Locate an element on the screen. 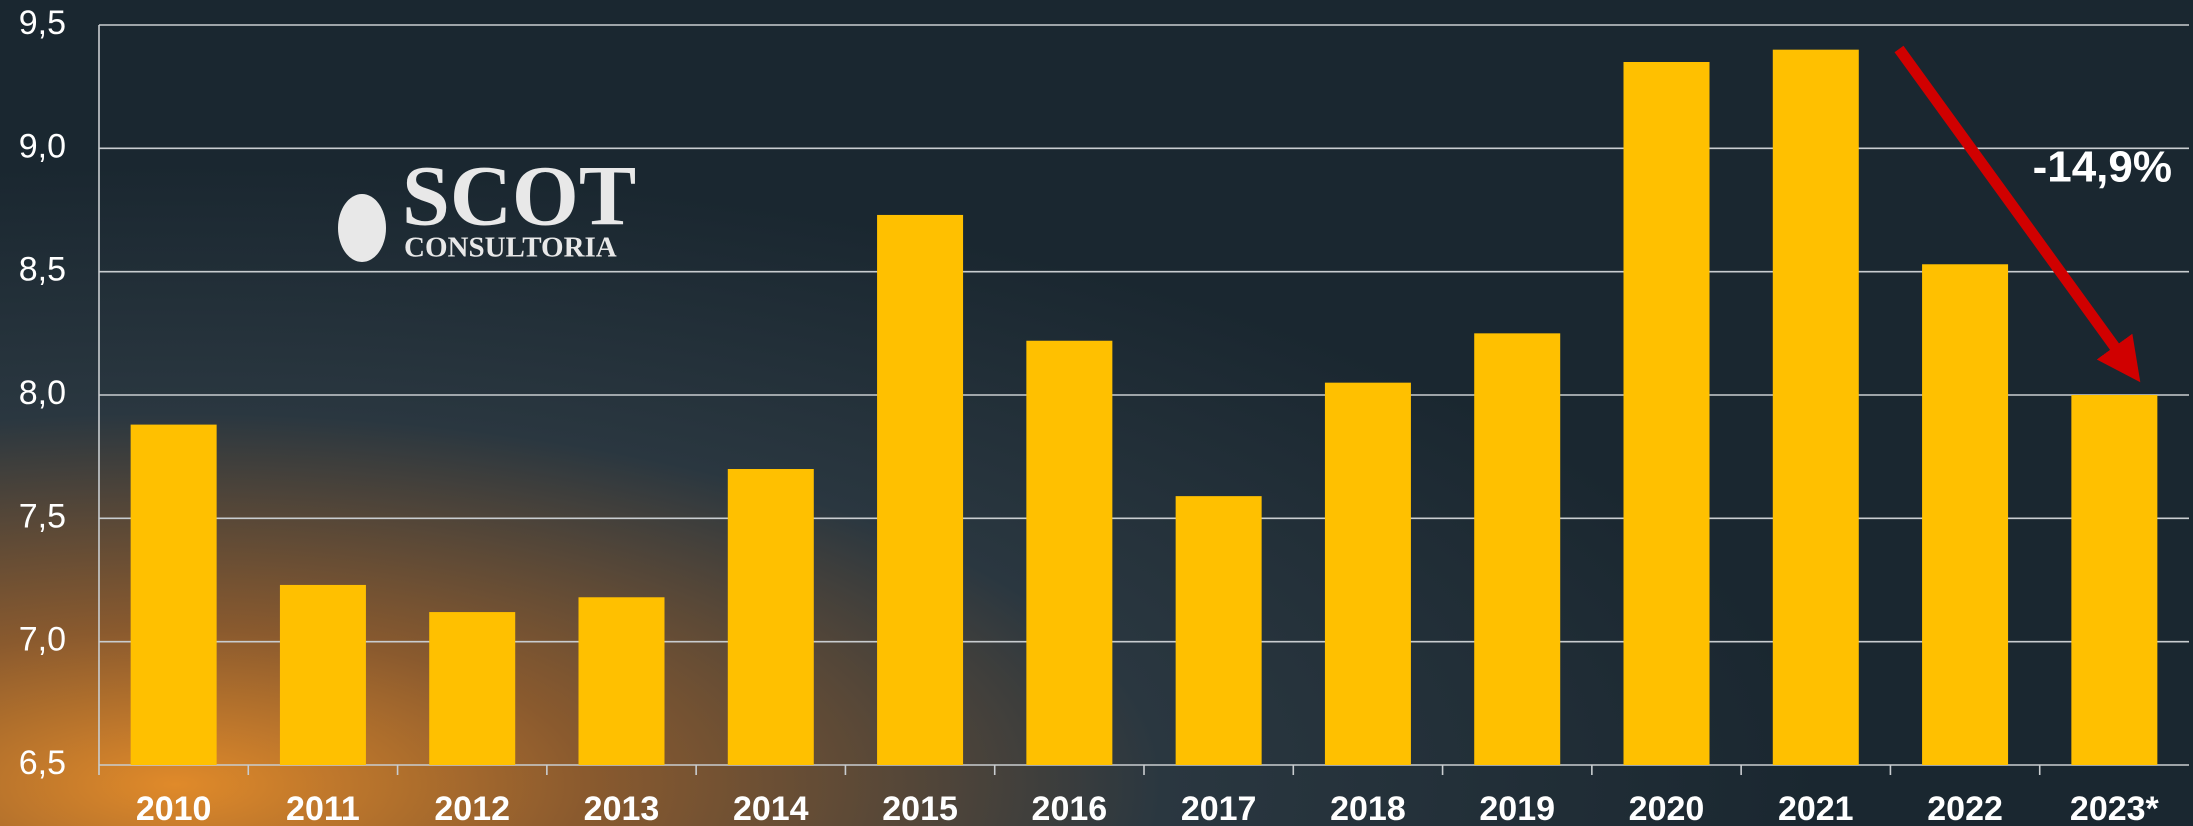 The image size is (2193, 826). x-tick-label: 2011 is located at coordinates (323, 808).